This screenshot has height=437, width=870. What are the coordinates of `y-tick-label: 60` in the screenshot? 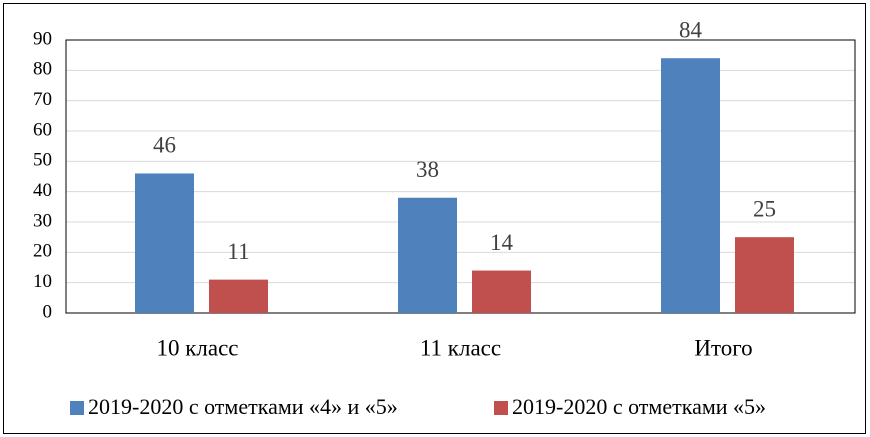 It's located at (42, 129).